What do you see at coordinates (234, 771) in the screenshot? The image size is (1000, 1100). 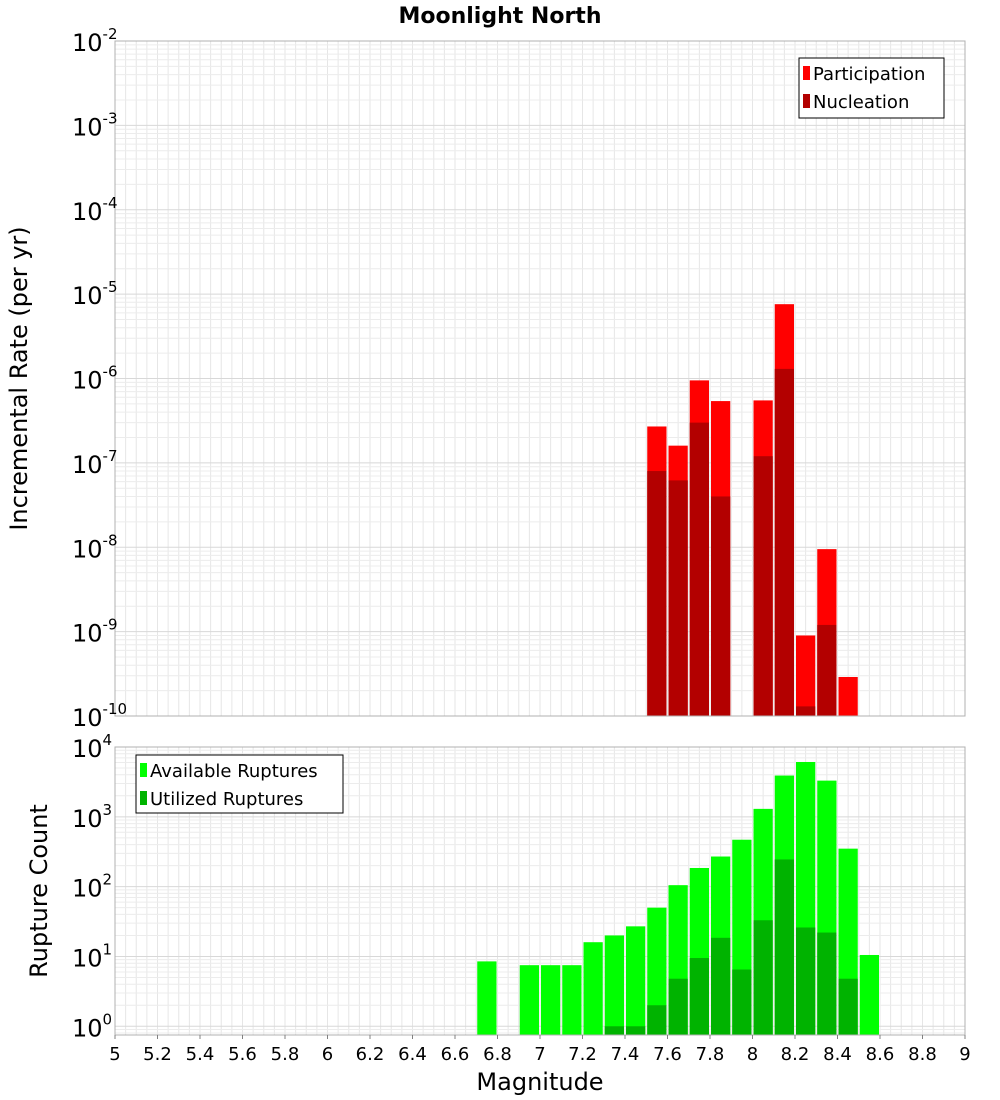 I see `legend-label: Available Ruptures` at bounding box center [234, 771].